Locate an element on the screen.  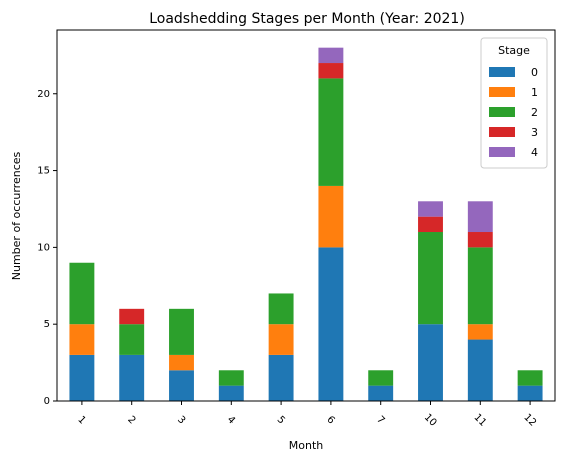
x-tick-label: 7 is located at coordinates (380, 420).